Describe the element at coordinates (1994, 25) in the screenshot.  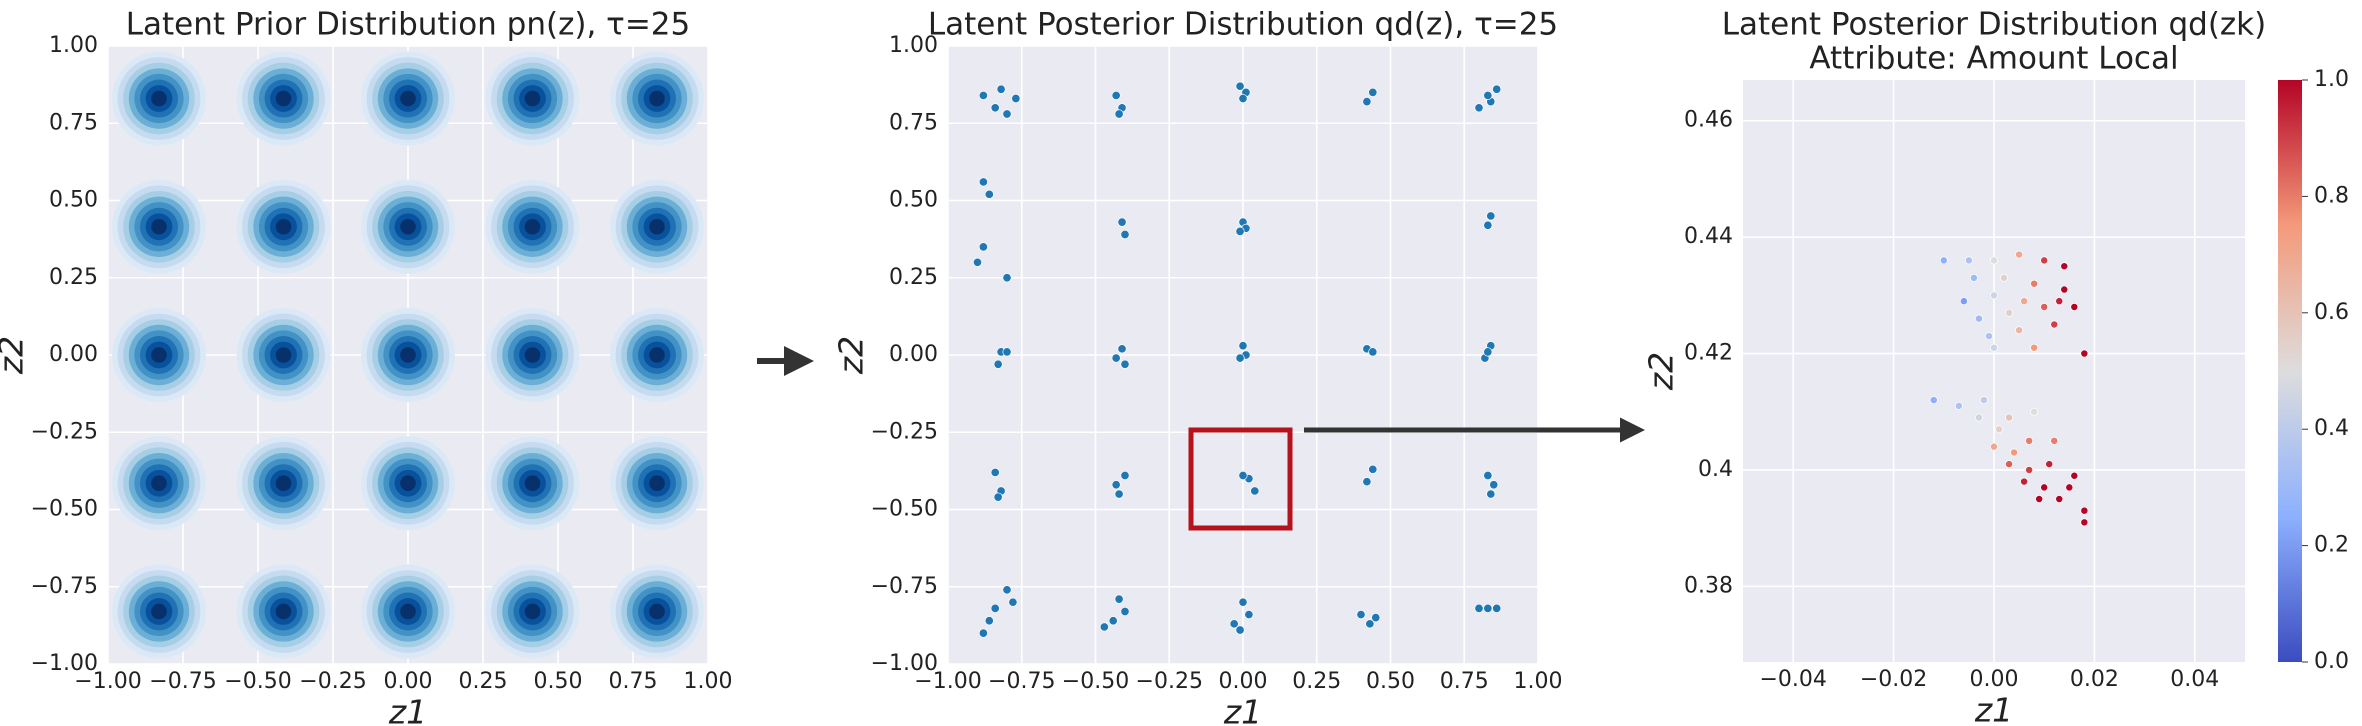
I see `chart-title: Latent Posterior Distribution qd(zk)` at that location.